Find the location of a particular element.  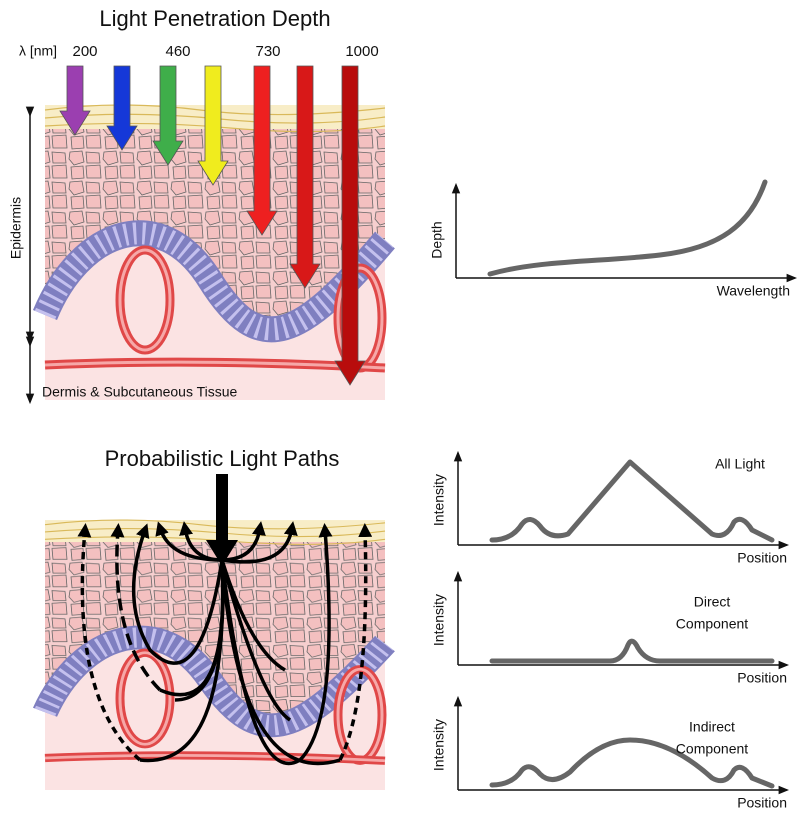

wavelength-label: 1000 is located at coordinates (361, 51).